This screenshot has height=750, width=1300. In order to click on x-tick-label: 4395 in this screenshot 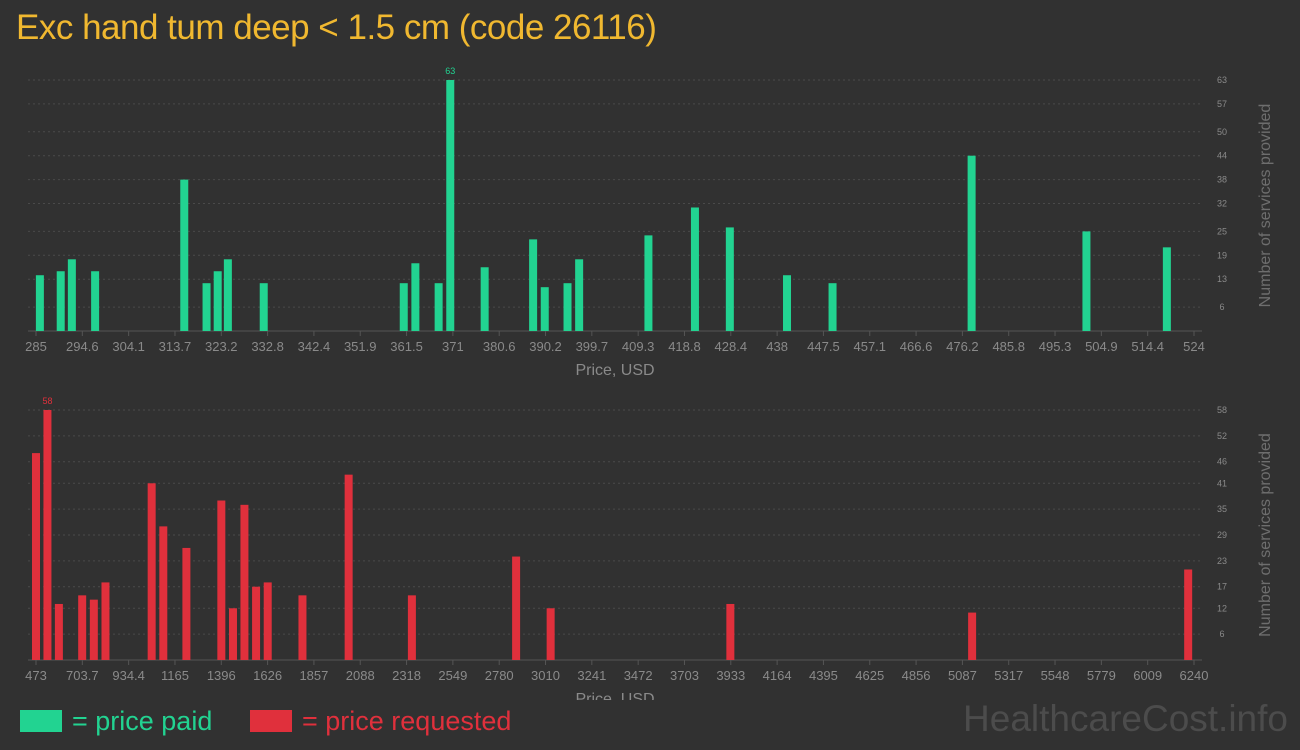, I will do `click(823, 675)`.